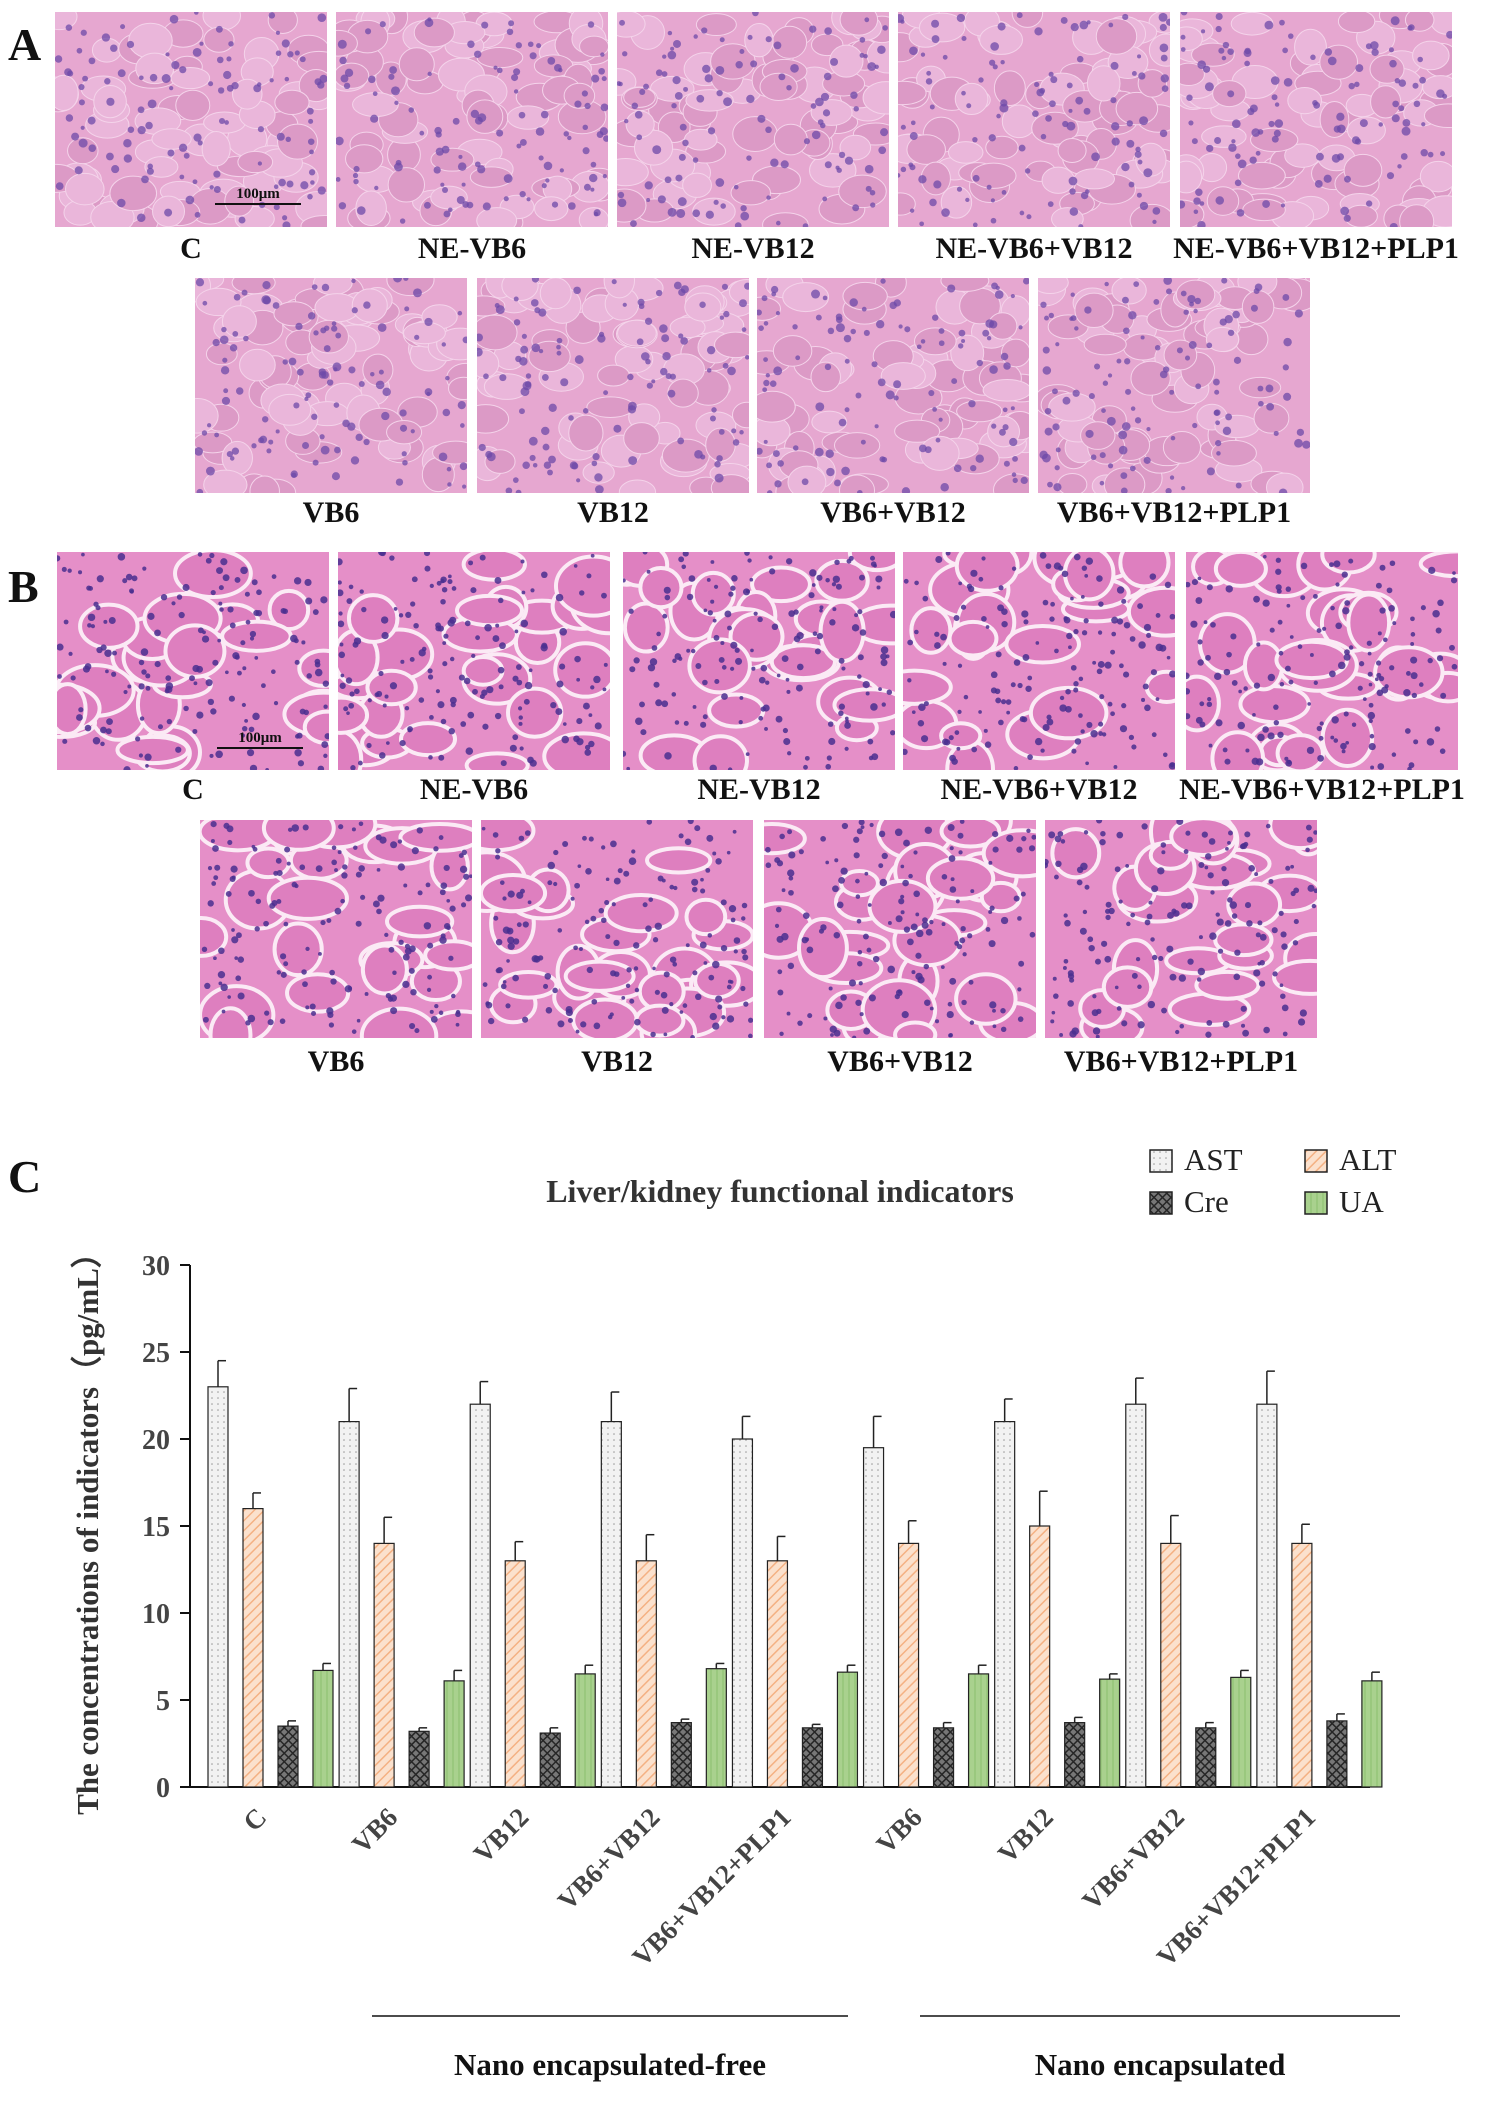 Image resolution: width=1501 pixels, height=2104 pixels. What do you see at coordinates (1206, 1201) in the screenshot?
I see `legend-label-cre: Cre` at bounding box center [1206, 1201].